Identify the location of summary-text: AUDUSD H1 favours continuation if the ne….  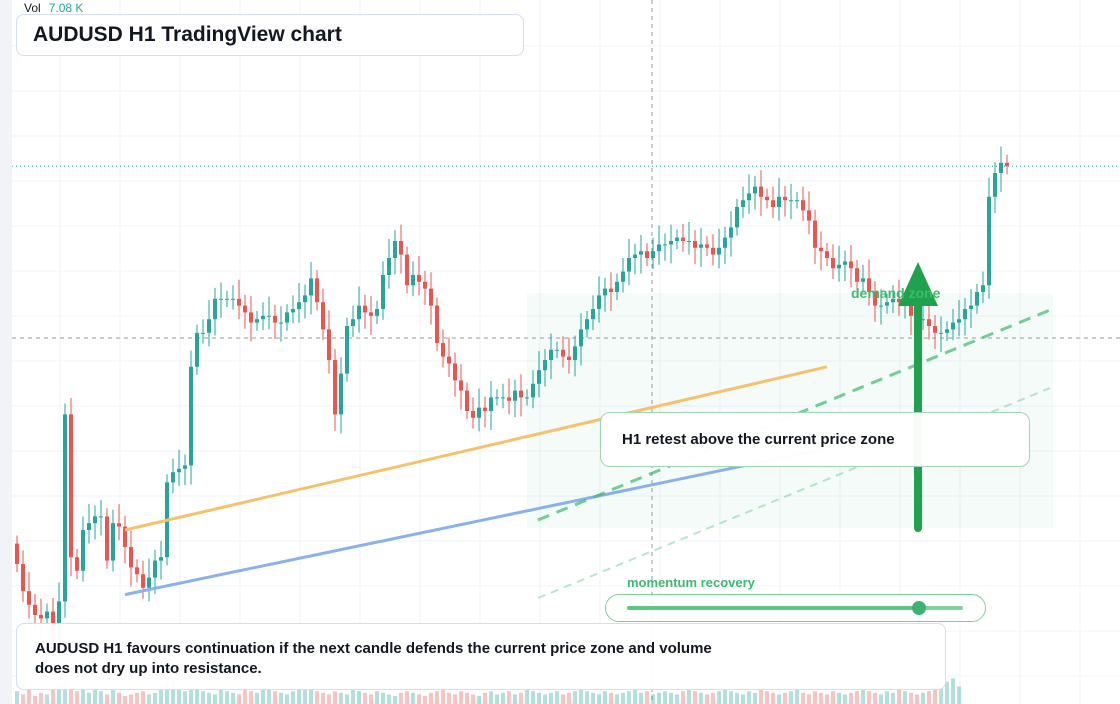
(373, 658).